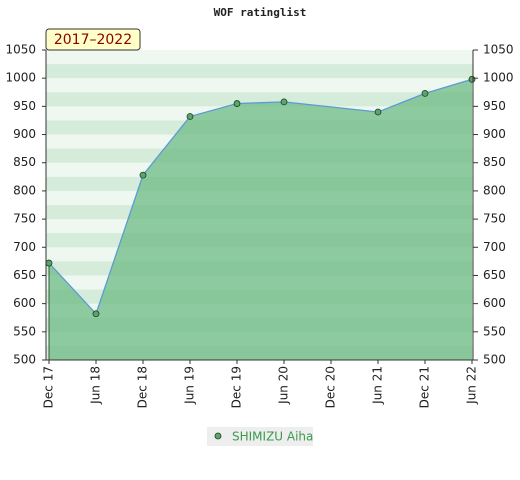 The width and height of the screenshot is (520, 480). I want to click on y2-tick-label: 1050, so click(498, 50).